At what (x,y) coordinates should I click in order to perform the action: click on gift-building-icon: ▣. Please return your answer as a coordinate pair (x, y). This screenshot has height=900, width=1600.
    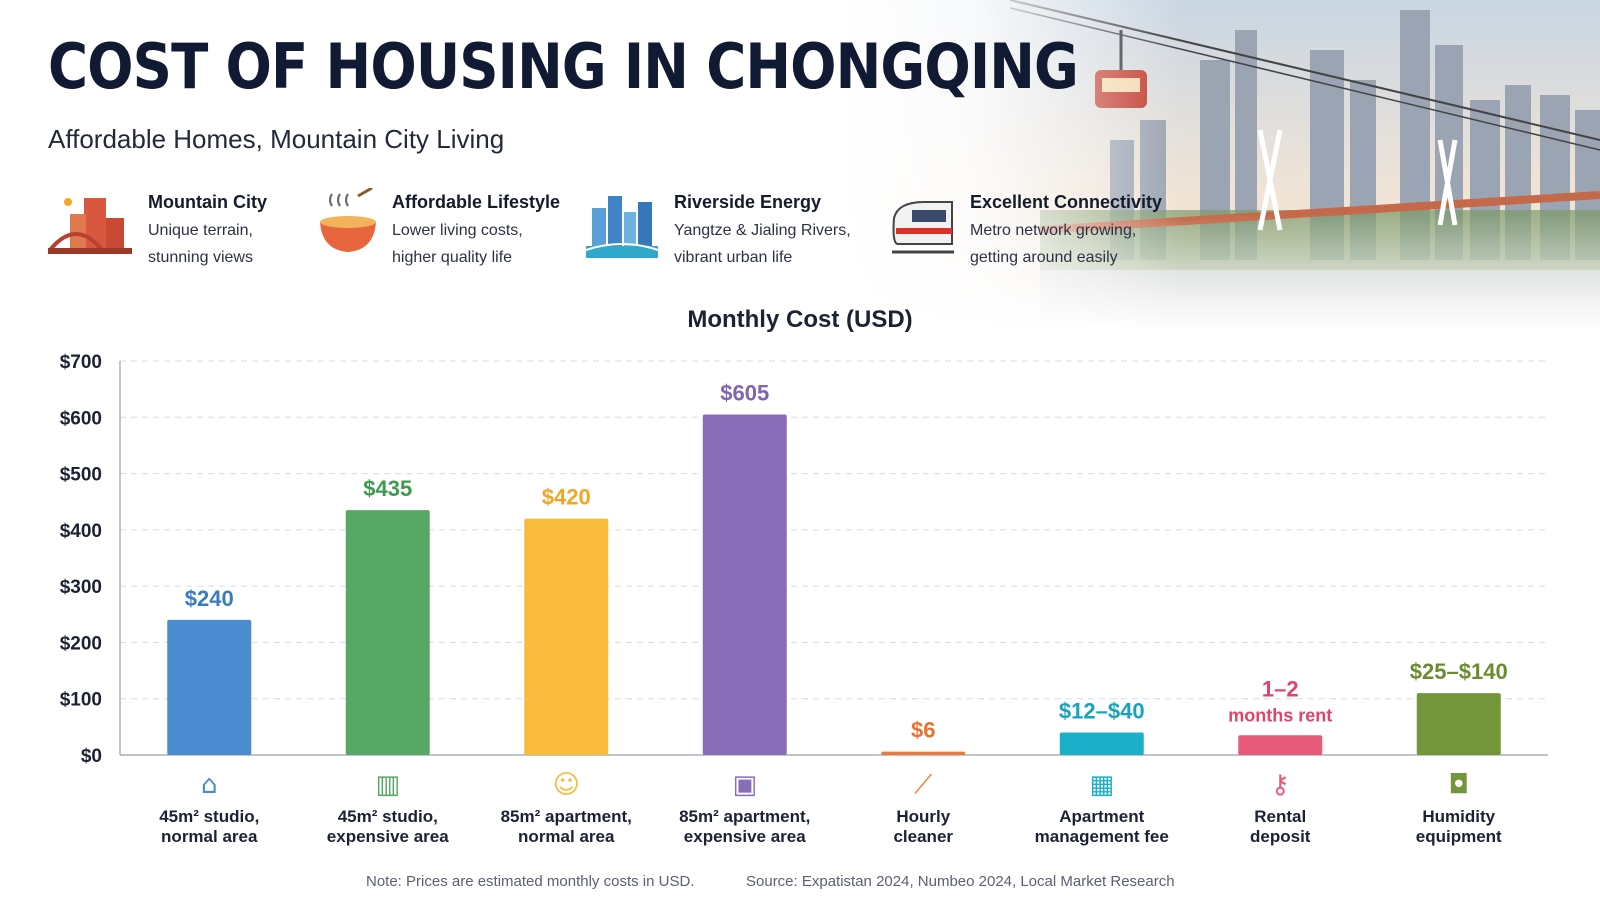
    Looking at the image, I should click on (744, 785).